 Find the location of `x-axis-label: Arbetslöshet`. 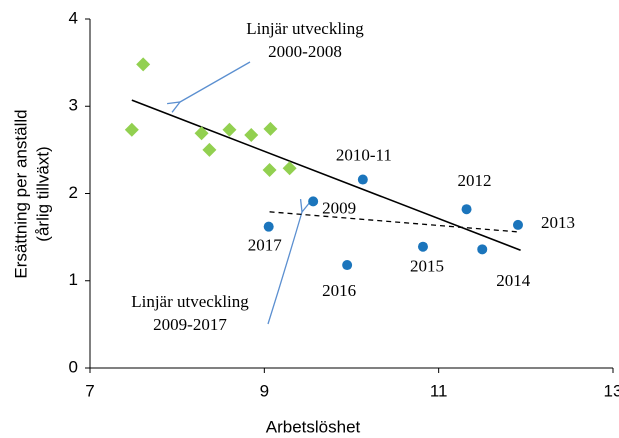

x-axis-label: Arbetslöshet is located at coordinates (313, 426).